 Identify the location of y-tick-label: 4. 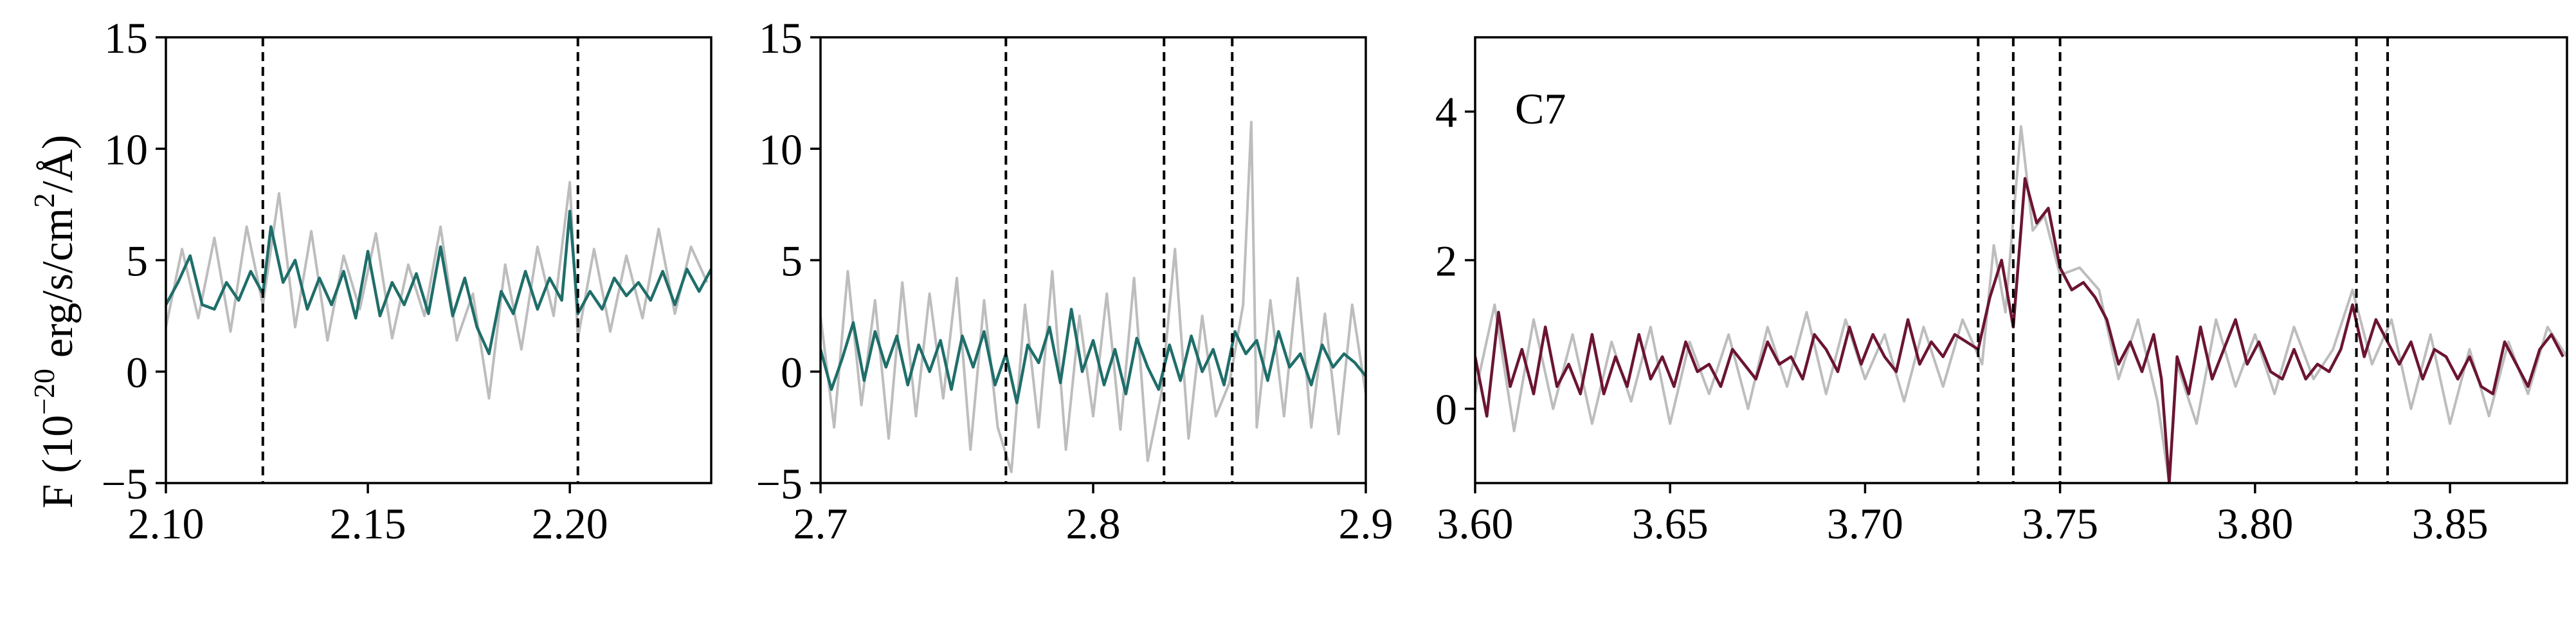
(1446, 112).